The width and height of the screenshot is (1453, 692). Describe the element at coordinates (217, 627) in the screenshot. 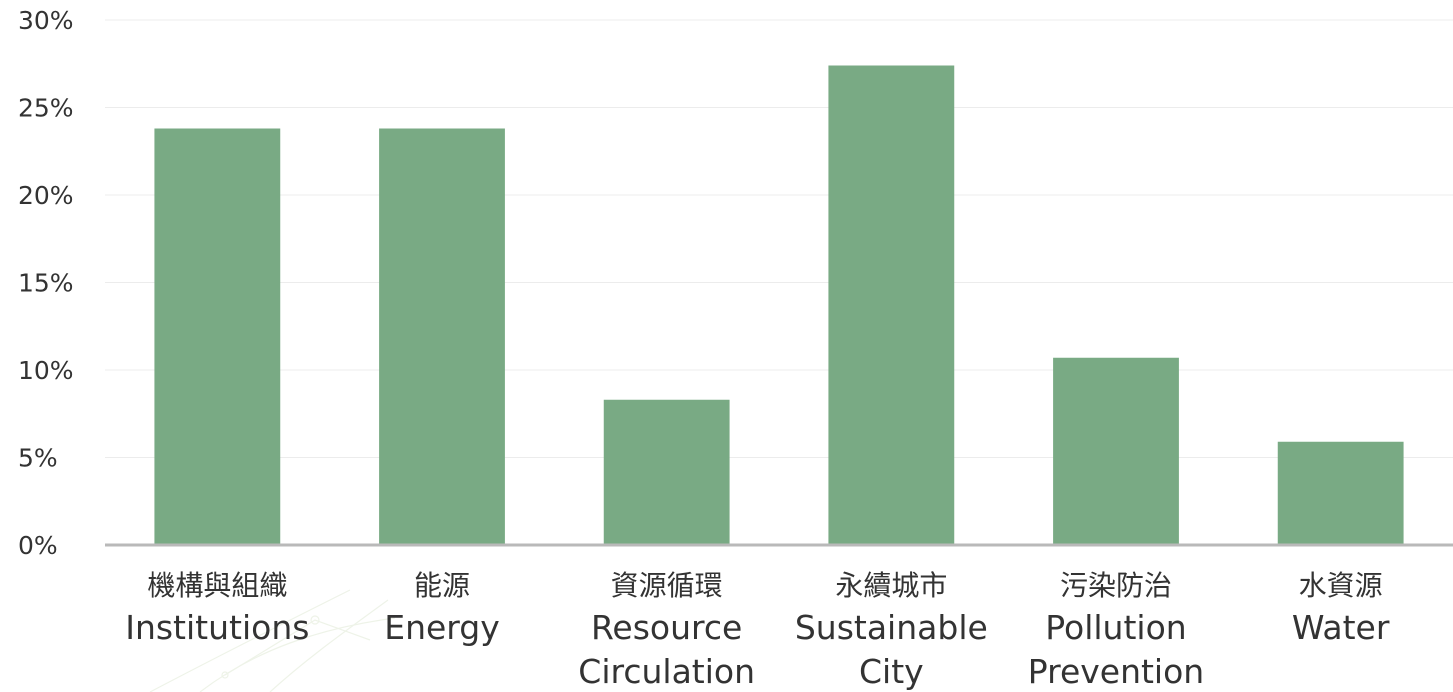

I see `x-axis-category-label: Institutions` at that location.